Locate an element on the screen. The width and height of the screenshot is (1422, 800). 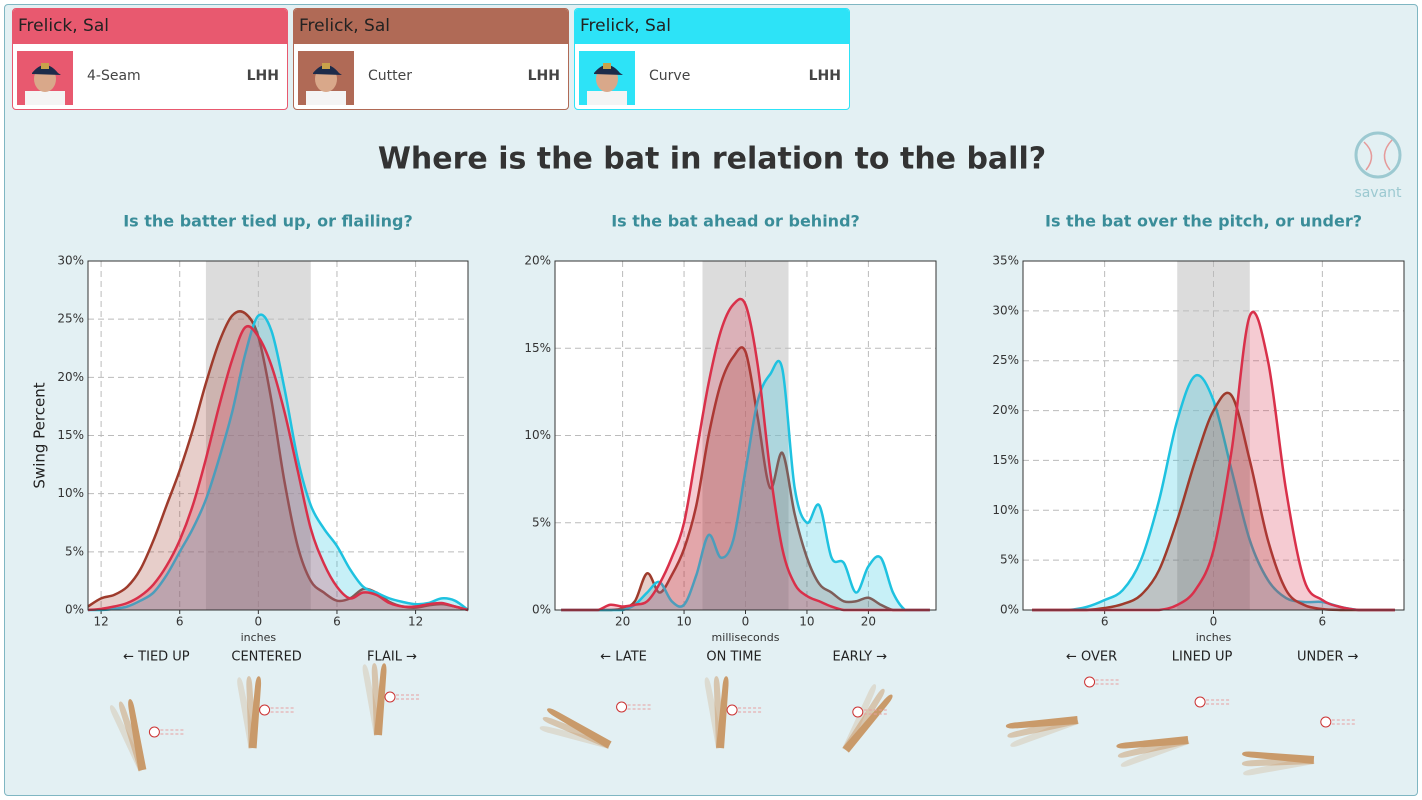
zone-label: CENTERED is located at coordinates (266, 657).